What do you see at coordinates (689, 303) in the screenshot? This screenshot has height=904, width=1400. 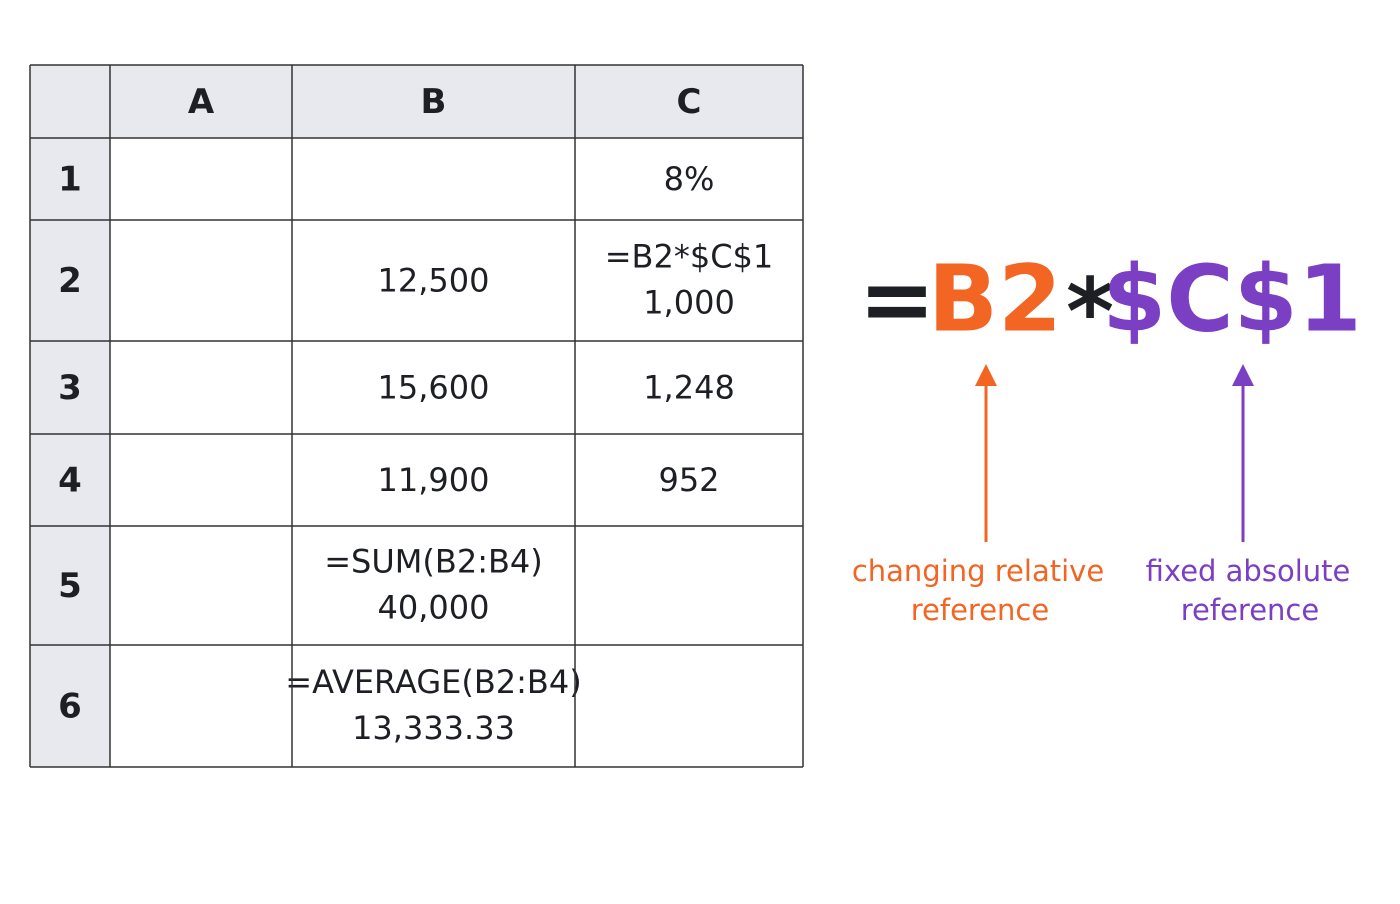 I see `cell-value: 1,000` at bounding box center [689, 303].